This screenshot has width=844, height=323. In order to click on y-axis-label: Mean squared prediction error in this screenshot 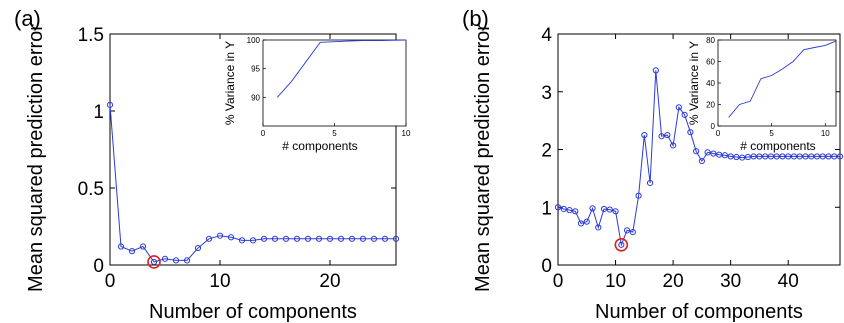, I will do `click(483, 158)`.